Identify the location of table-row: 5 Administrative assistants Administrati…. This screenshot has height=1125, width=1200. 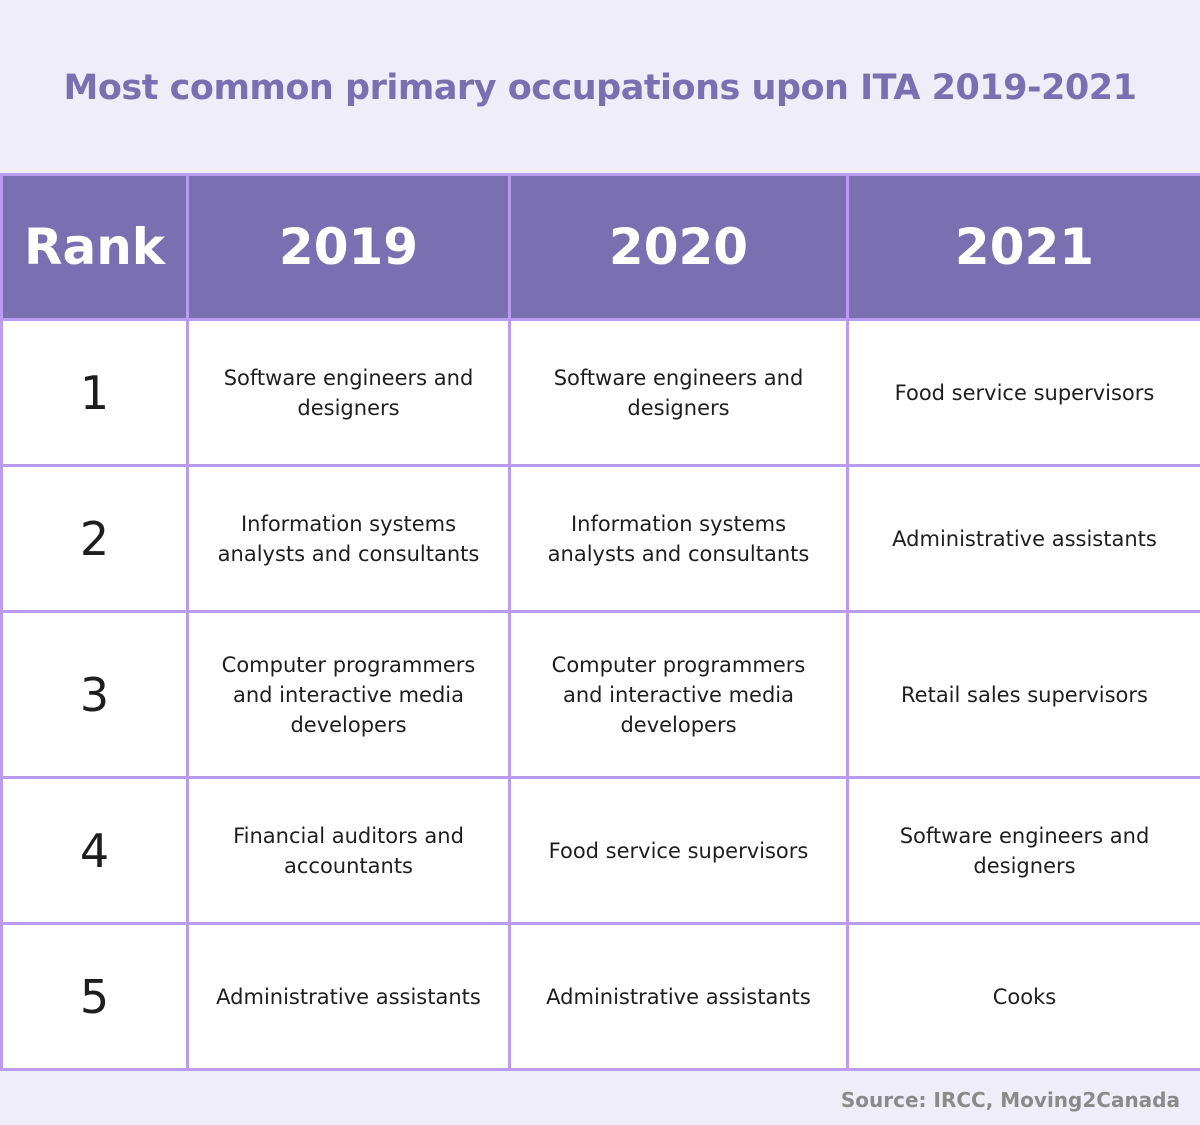
(600, 996).